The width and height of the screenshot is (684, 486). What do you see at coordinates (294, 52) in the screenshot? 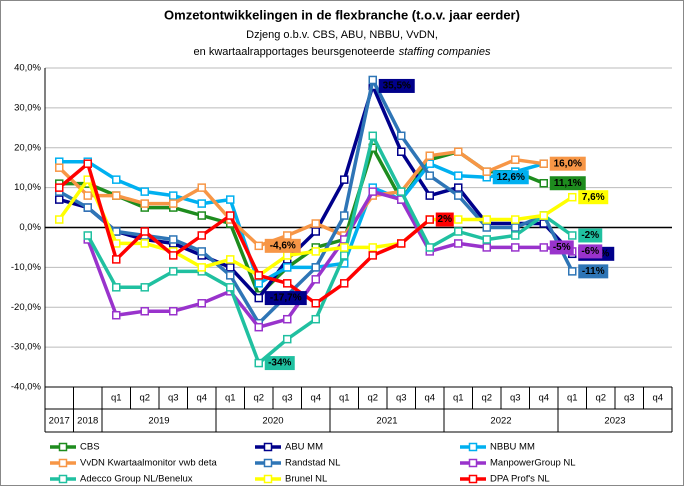
I see `subtitle-text: en kwartaalrapportages beursgenoteerde` at bounding box center [294, 52].